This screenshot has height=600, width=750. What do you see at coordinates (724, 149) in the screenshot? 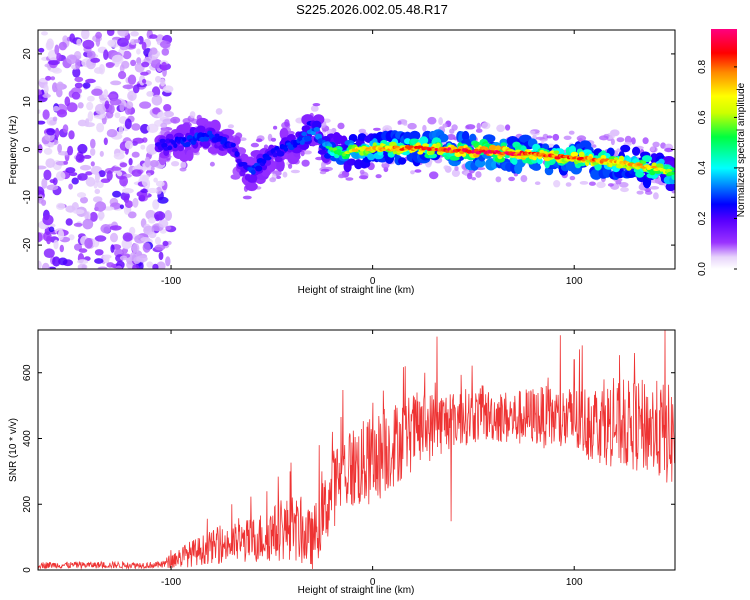
I see `colorbar-gradient` at bounding box center [724, 149].